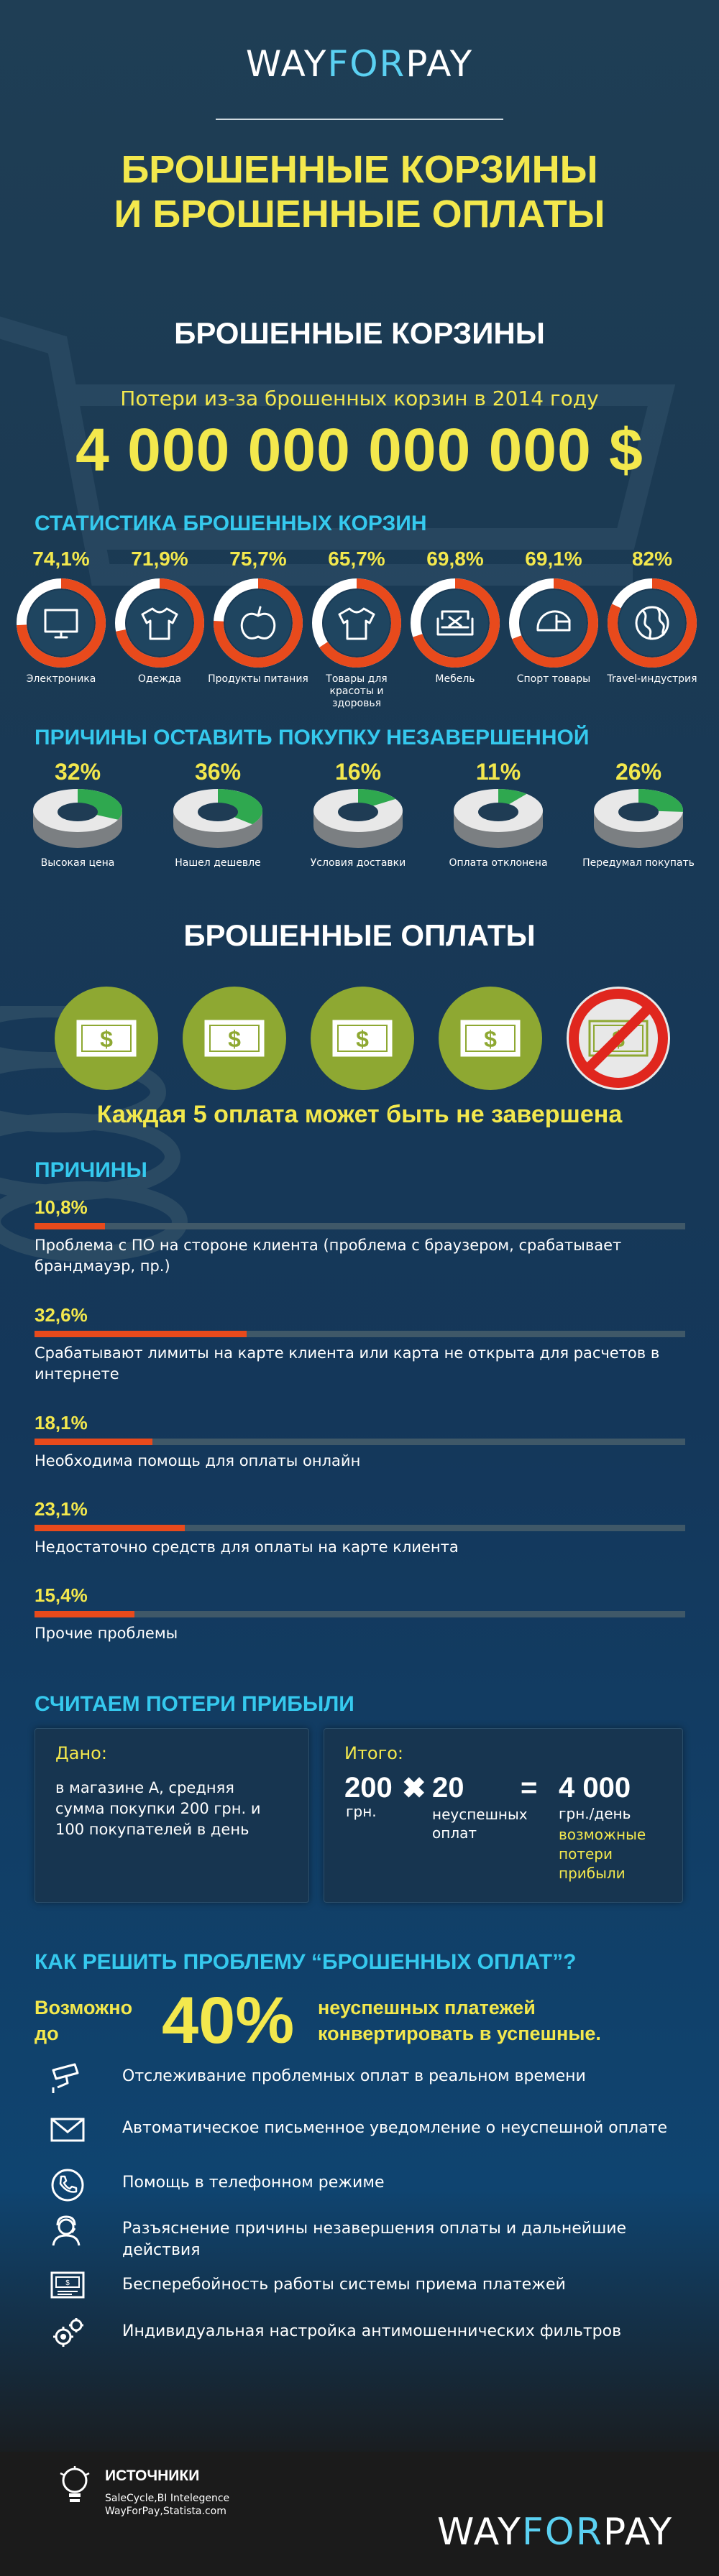 The height and width of the screenshot is (2576, 719). I want to click on stat-label: Спорт товары, so click(553, 679).